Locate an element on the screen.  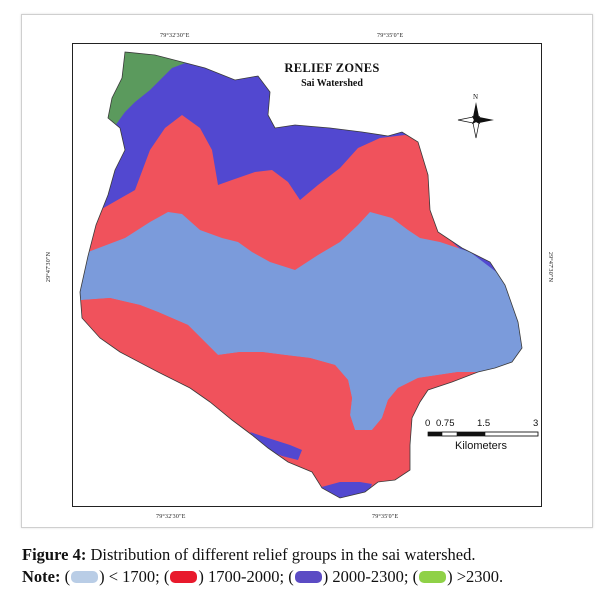
legend-text-below-1700: < 1700; is located at coordinates (134, 576).